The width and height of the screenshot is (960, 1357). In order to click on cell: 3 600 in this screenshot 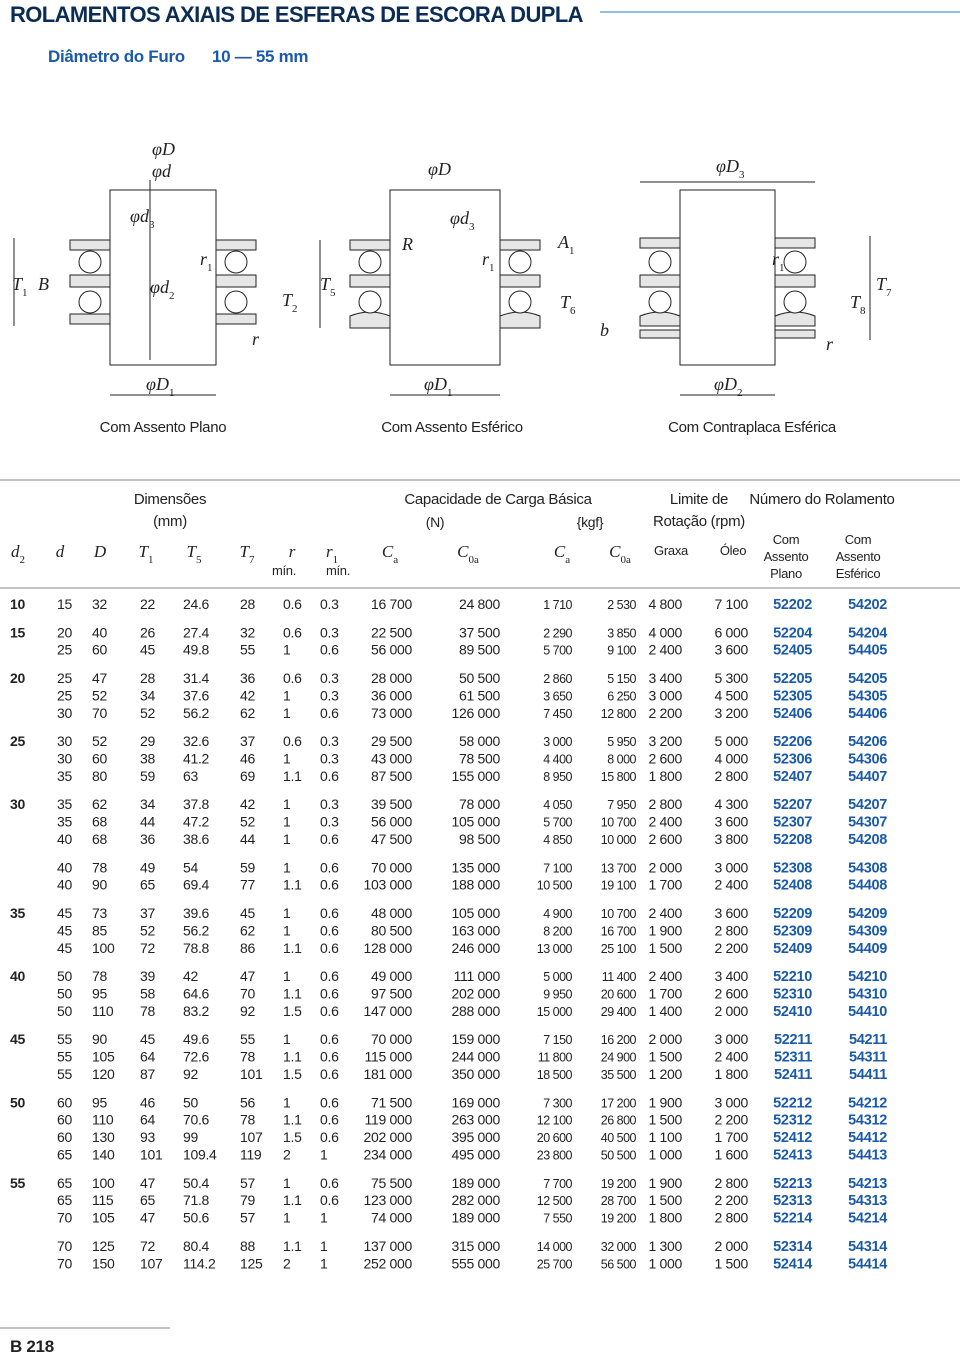, I will do `click(731, 913)`.